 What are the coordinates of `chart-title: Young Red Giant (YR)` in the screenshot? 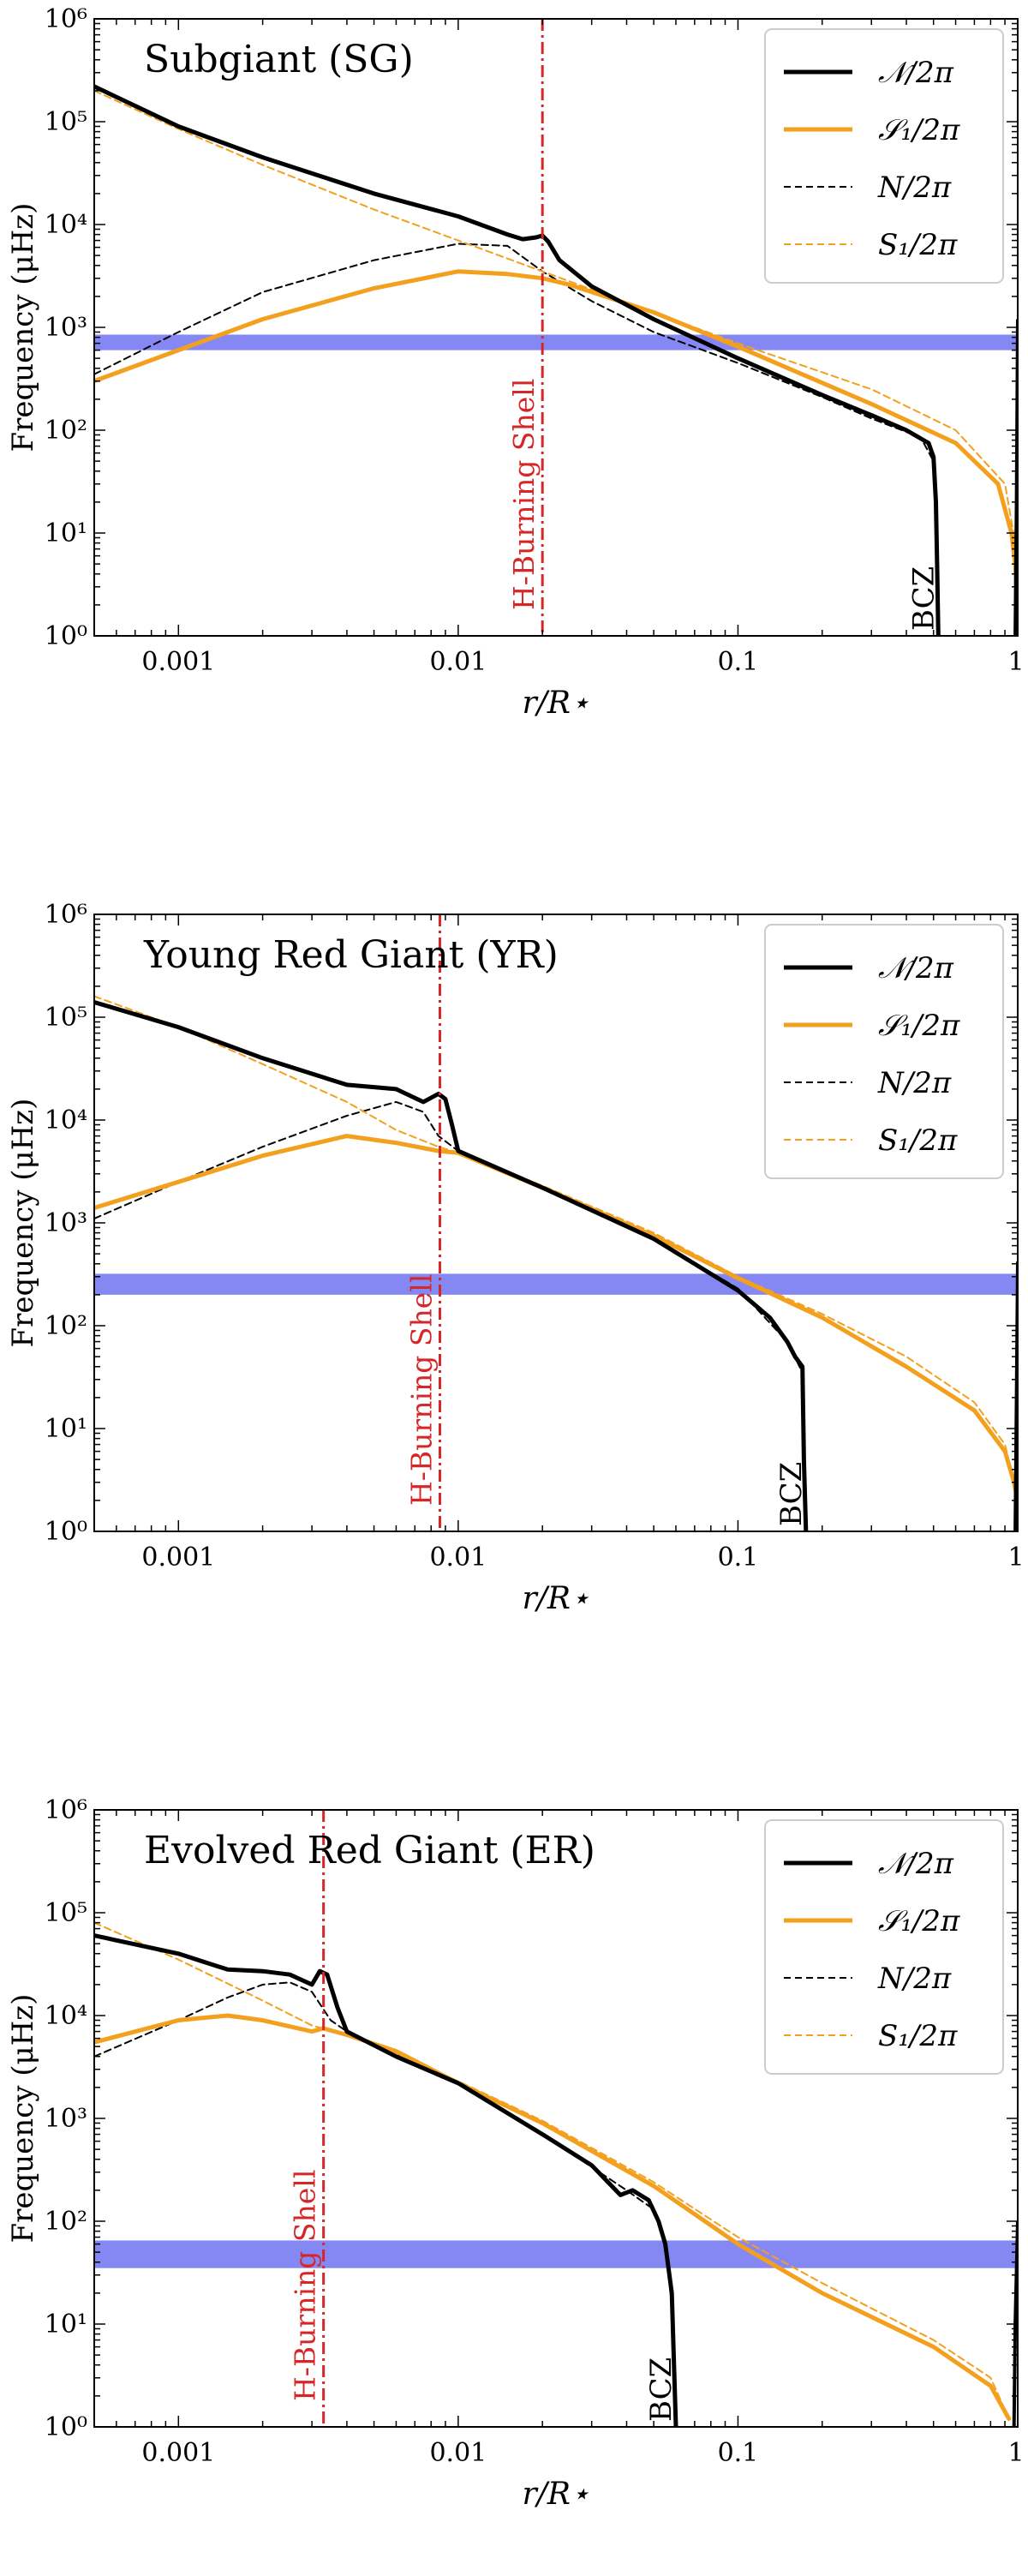 It's located at (351, 955).